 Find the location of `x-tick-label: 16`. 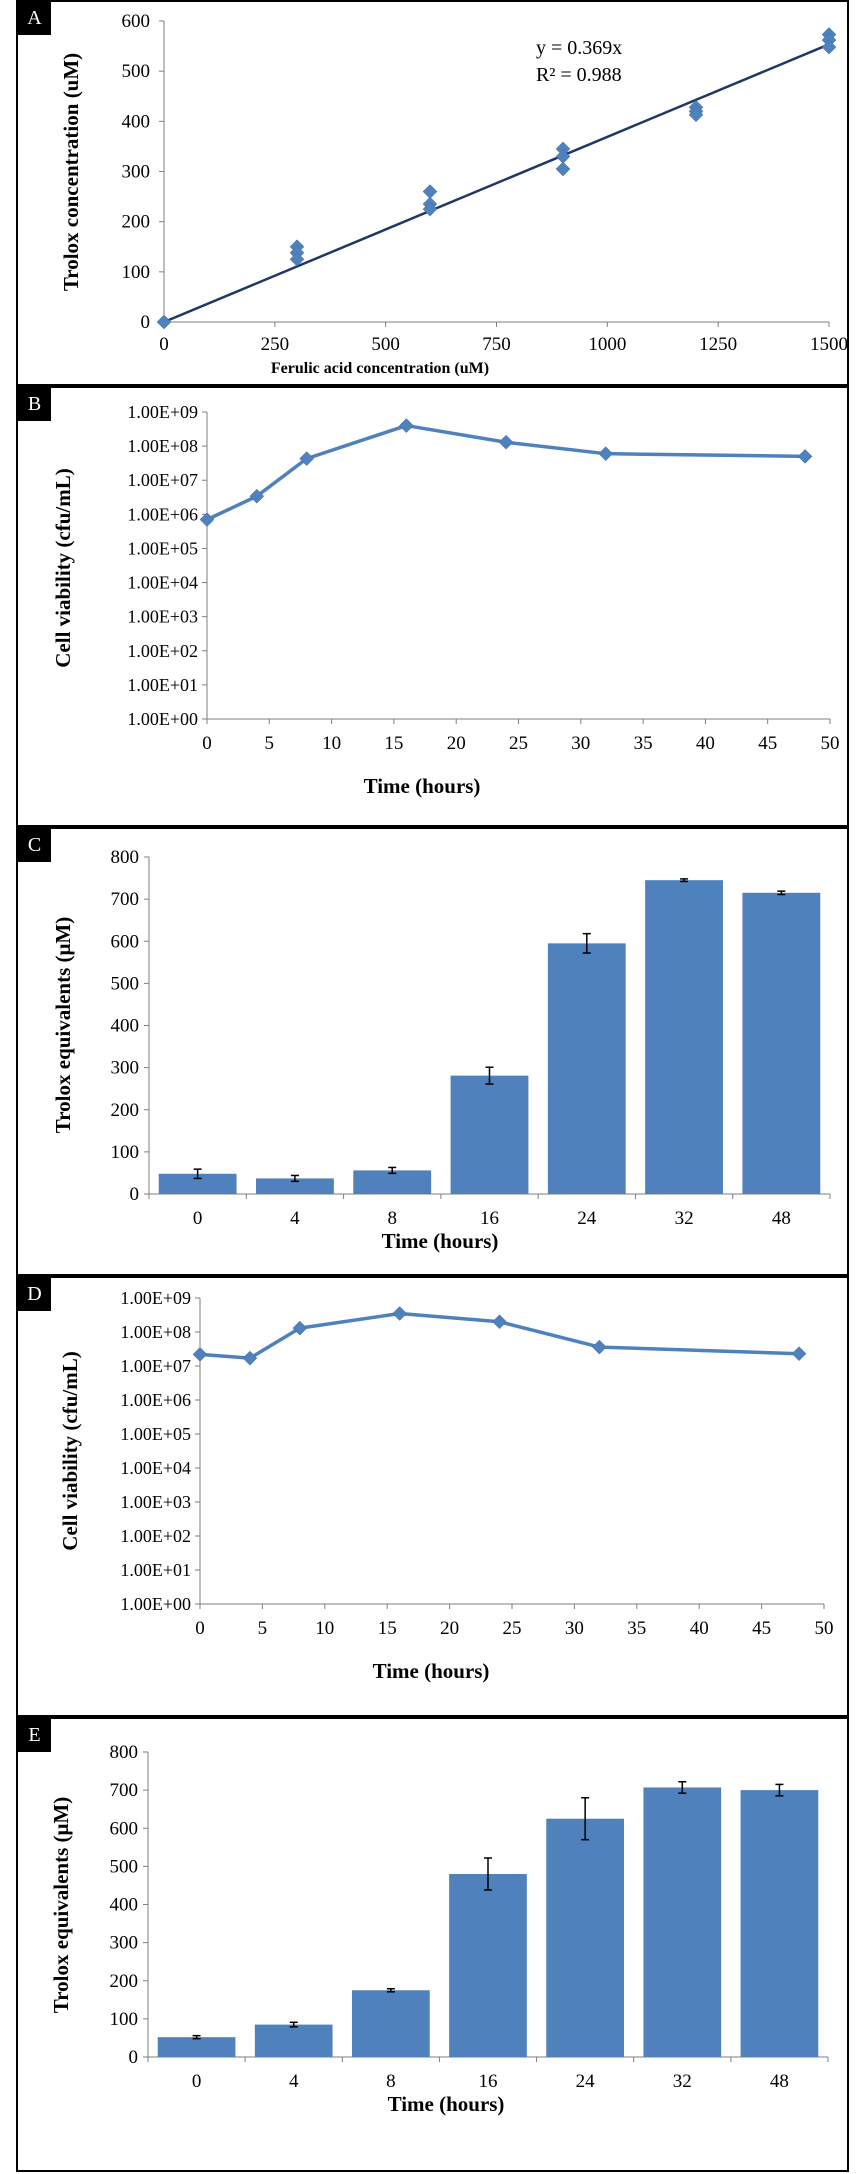

x-tick-label: 16 is located at coordinates (488, 2081).